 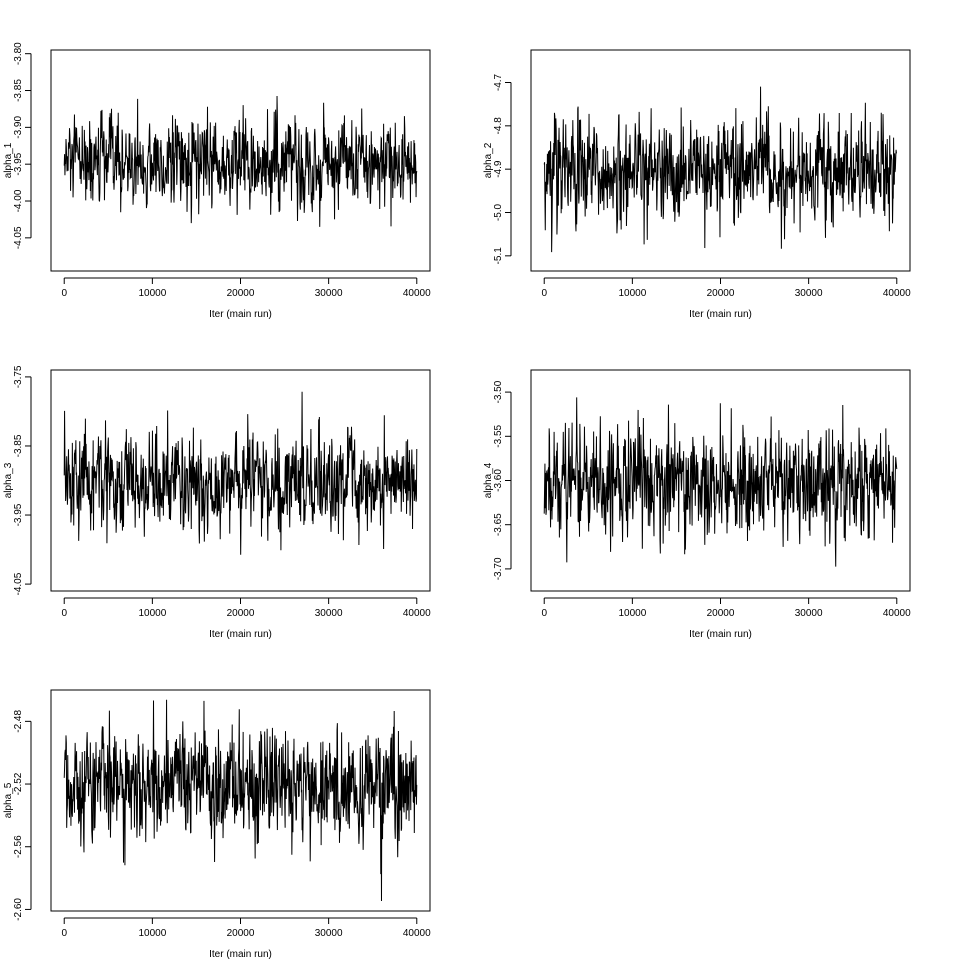 What do you see at coordinates (18, 127) in the screenshot?
I see `y-tick-label: -3.90` at bounding box center [18, 127].